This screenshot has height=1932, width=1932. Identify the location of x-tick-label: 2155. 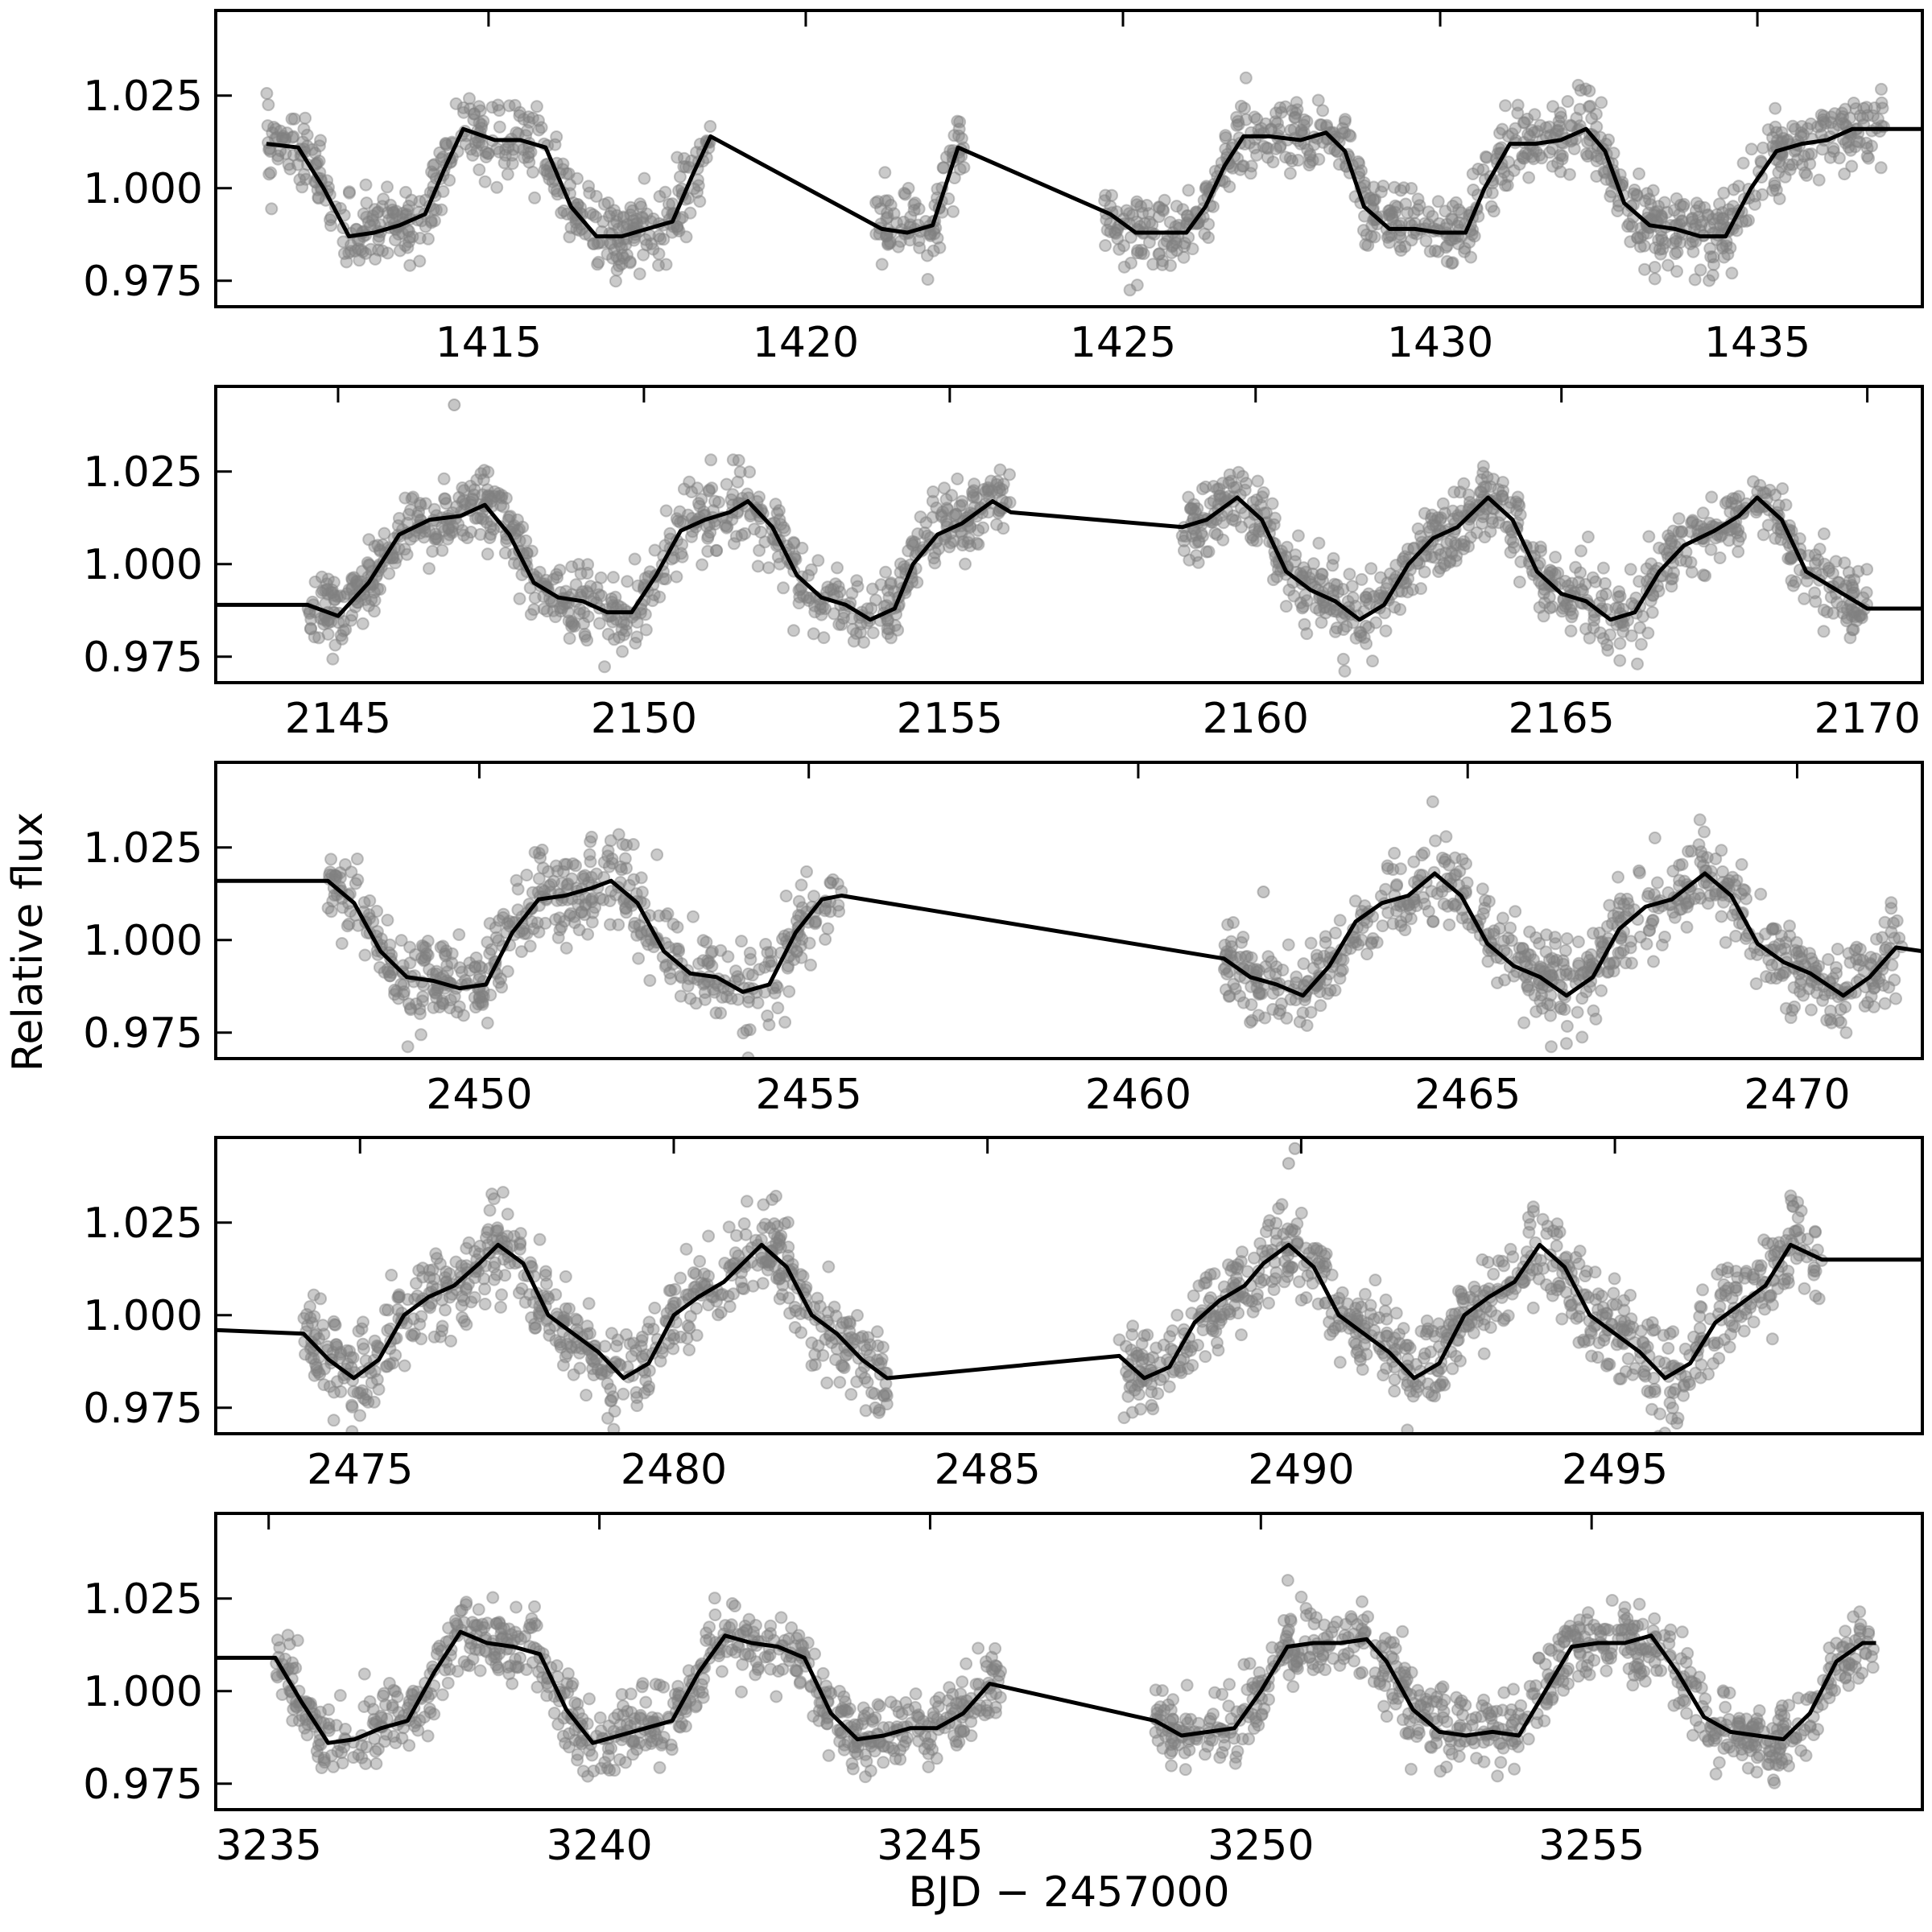
(950, 719).